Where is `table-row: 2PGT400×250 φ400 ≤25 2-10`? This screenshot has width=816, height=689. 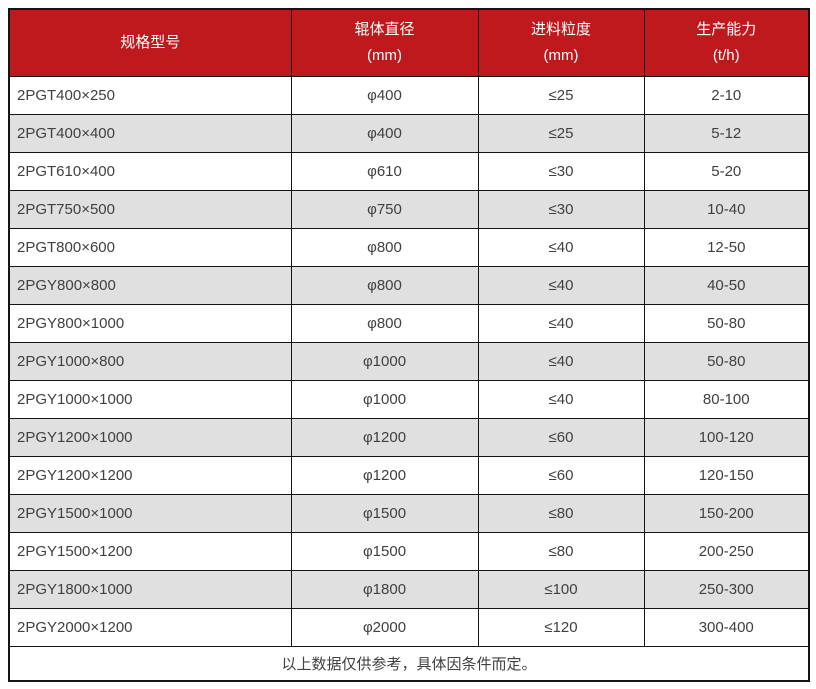
table-row: 2PGT400×250 φ400 ≤25 2-10 is located at coordinates (409, 95).